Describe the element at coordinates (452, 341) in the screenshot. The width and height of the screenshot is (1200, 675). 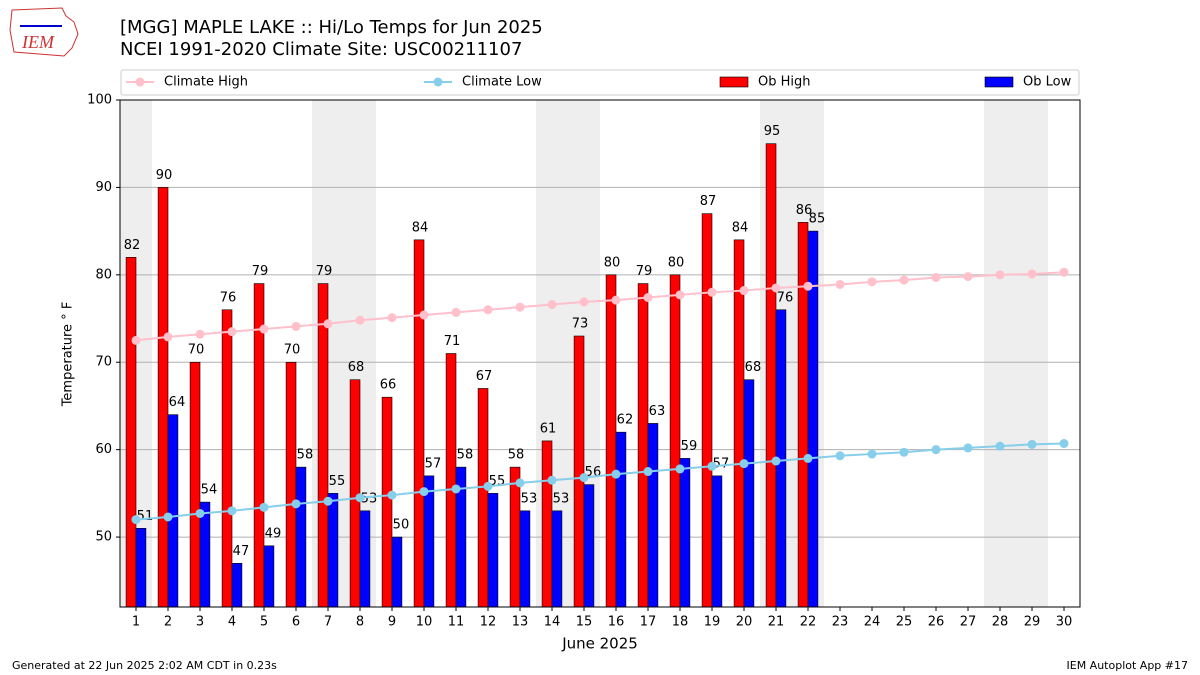
I see `value-label: 71` at that location.